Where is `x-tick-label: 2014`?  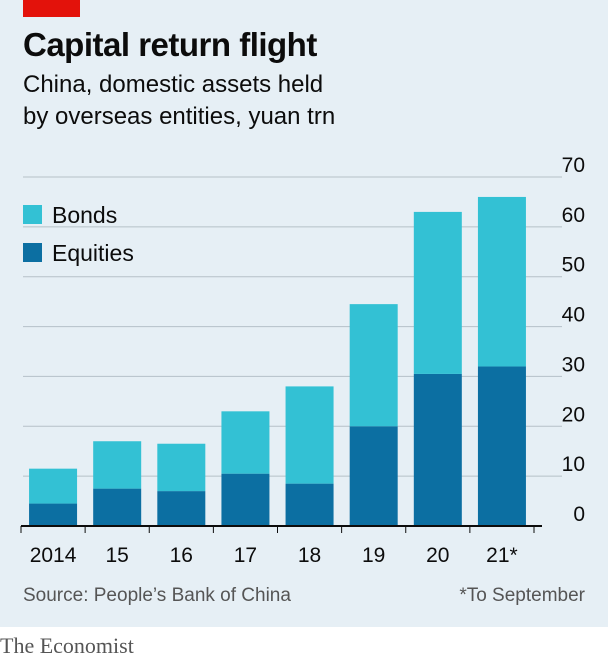
x-tick-label: 2014 is located at coordinates (53, 555).